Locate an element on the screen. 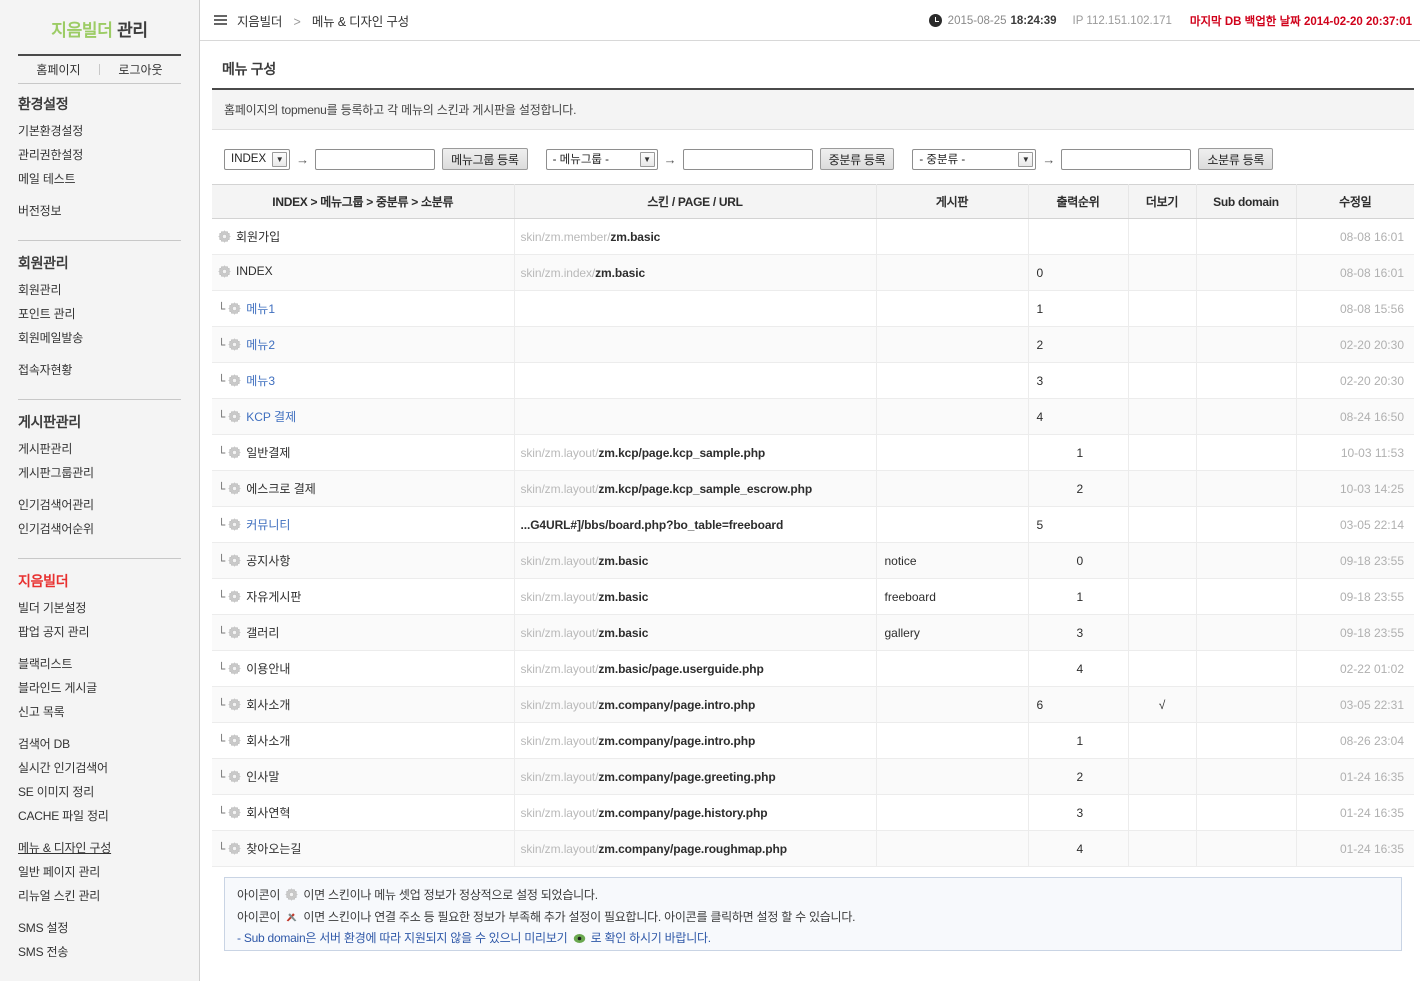  link-homepage: 홈페이지 is located at coordinates (58, 69).